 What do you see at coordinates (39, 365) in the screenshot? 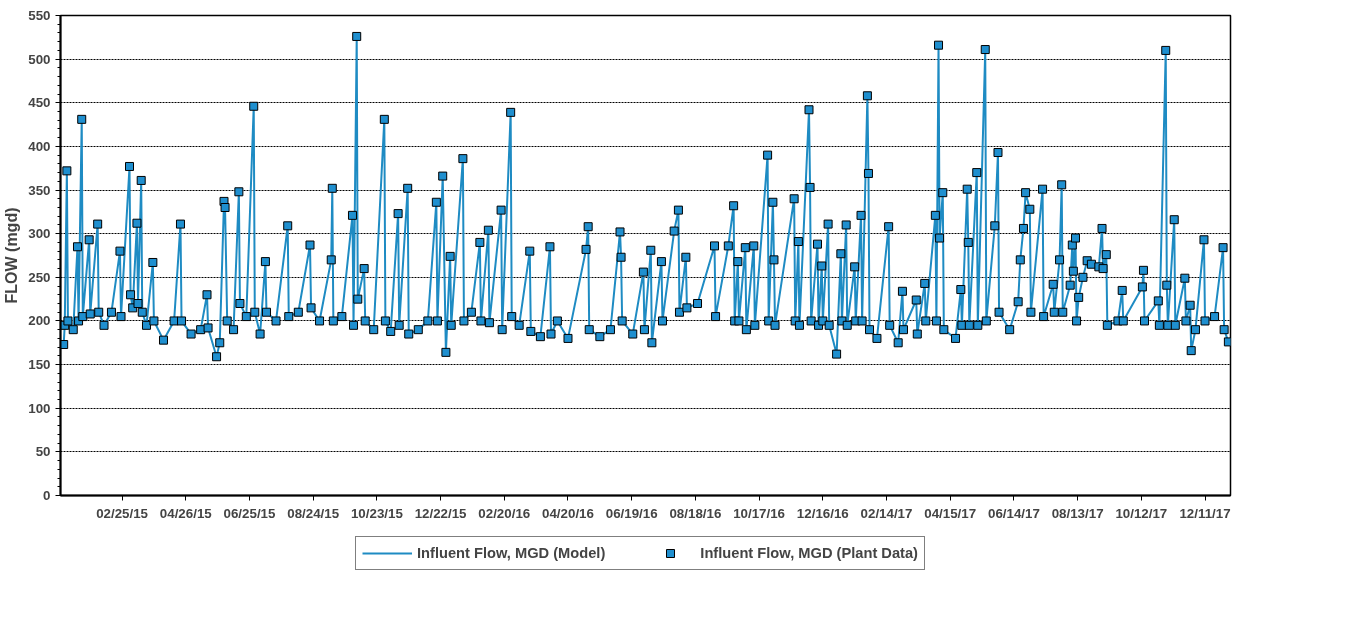
I see `y-tick-label: 150` at bounding box center [39, 365].